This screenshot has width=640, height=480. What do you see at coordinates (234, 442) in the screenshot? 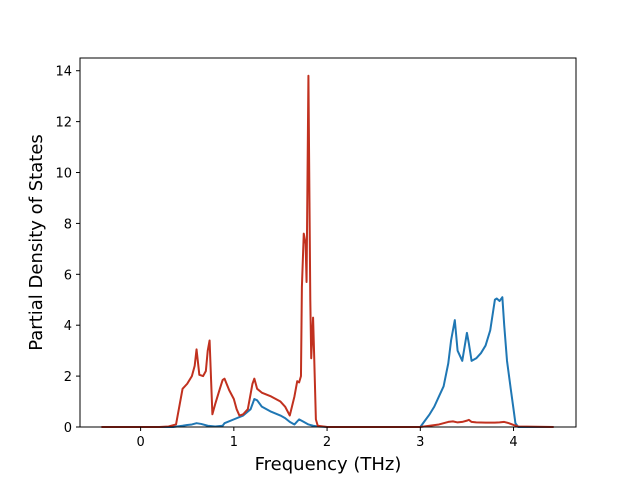
I see `x-tick-label: 1` at bounding box center [234, 442].